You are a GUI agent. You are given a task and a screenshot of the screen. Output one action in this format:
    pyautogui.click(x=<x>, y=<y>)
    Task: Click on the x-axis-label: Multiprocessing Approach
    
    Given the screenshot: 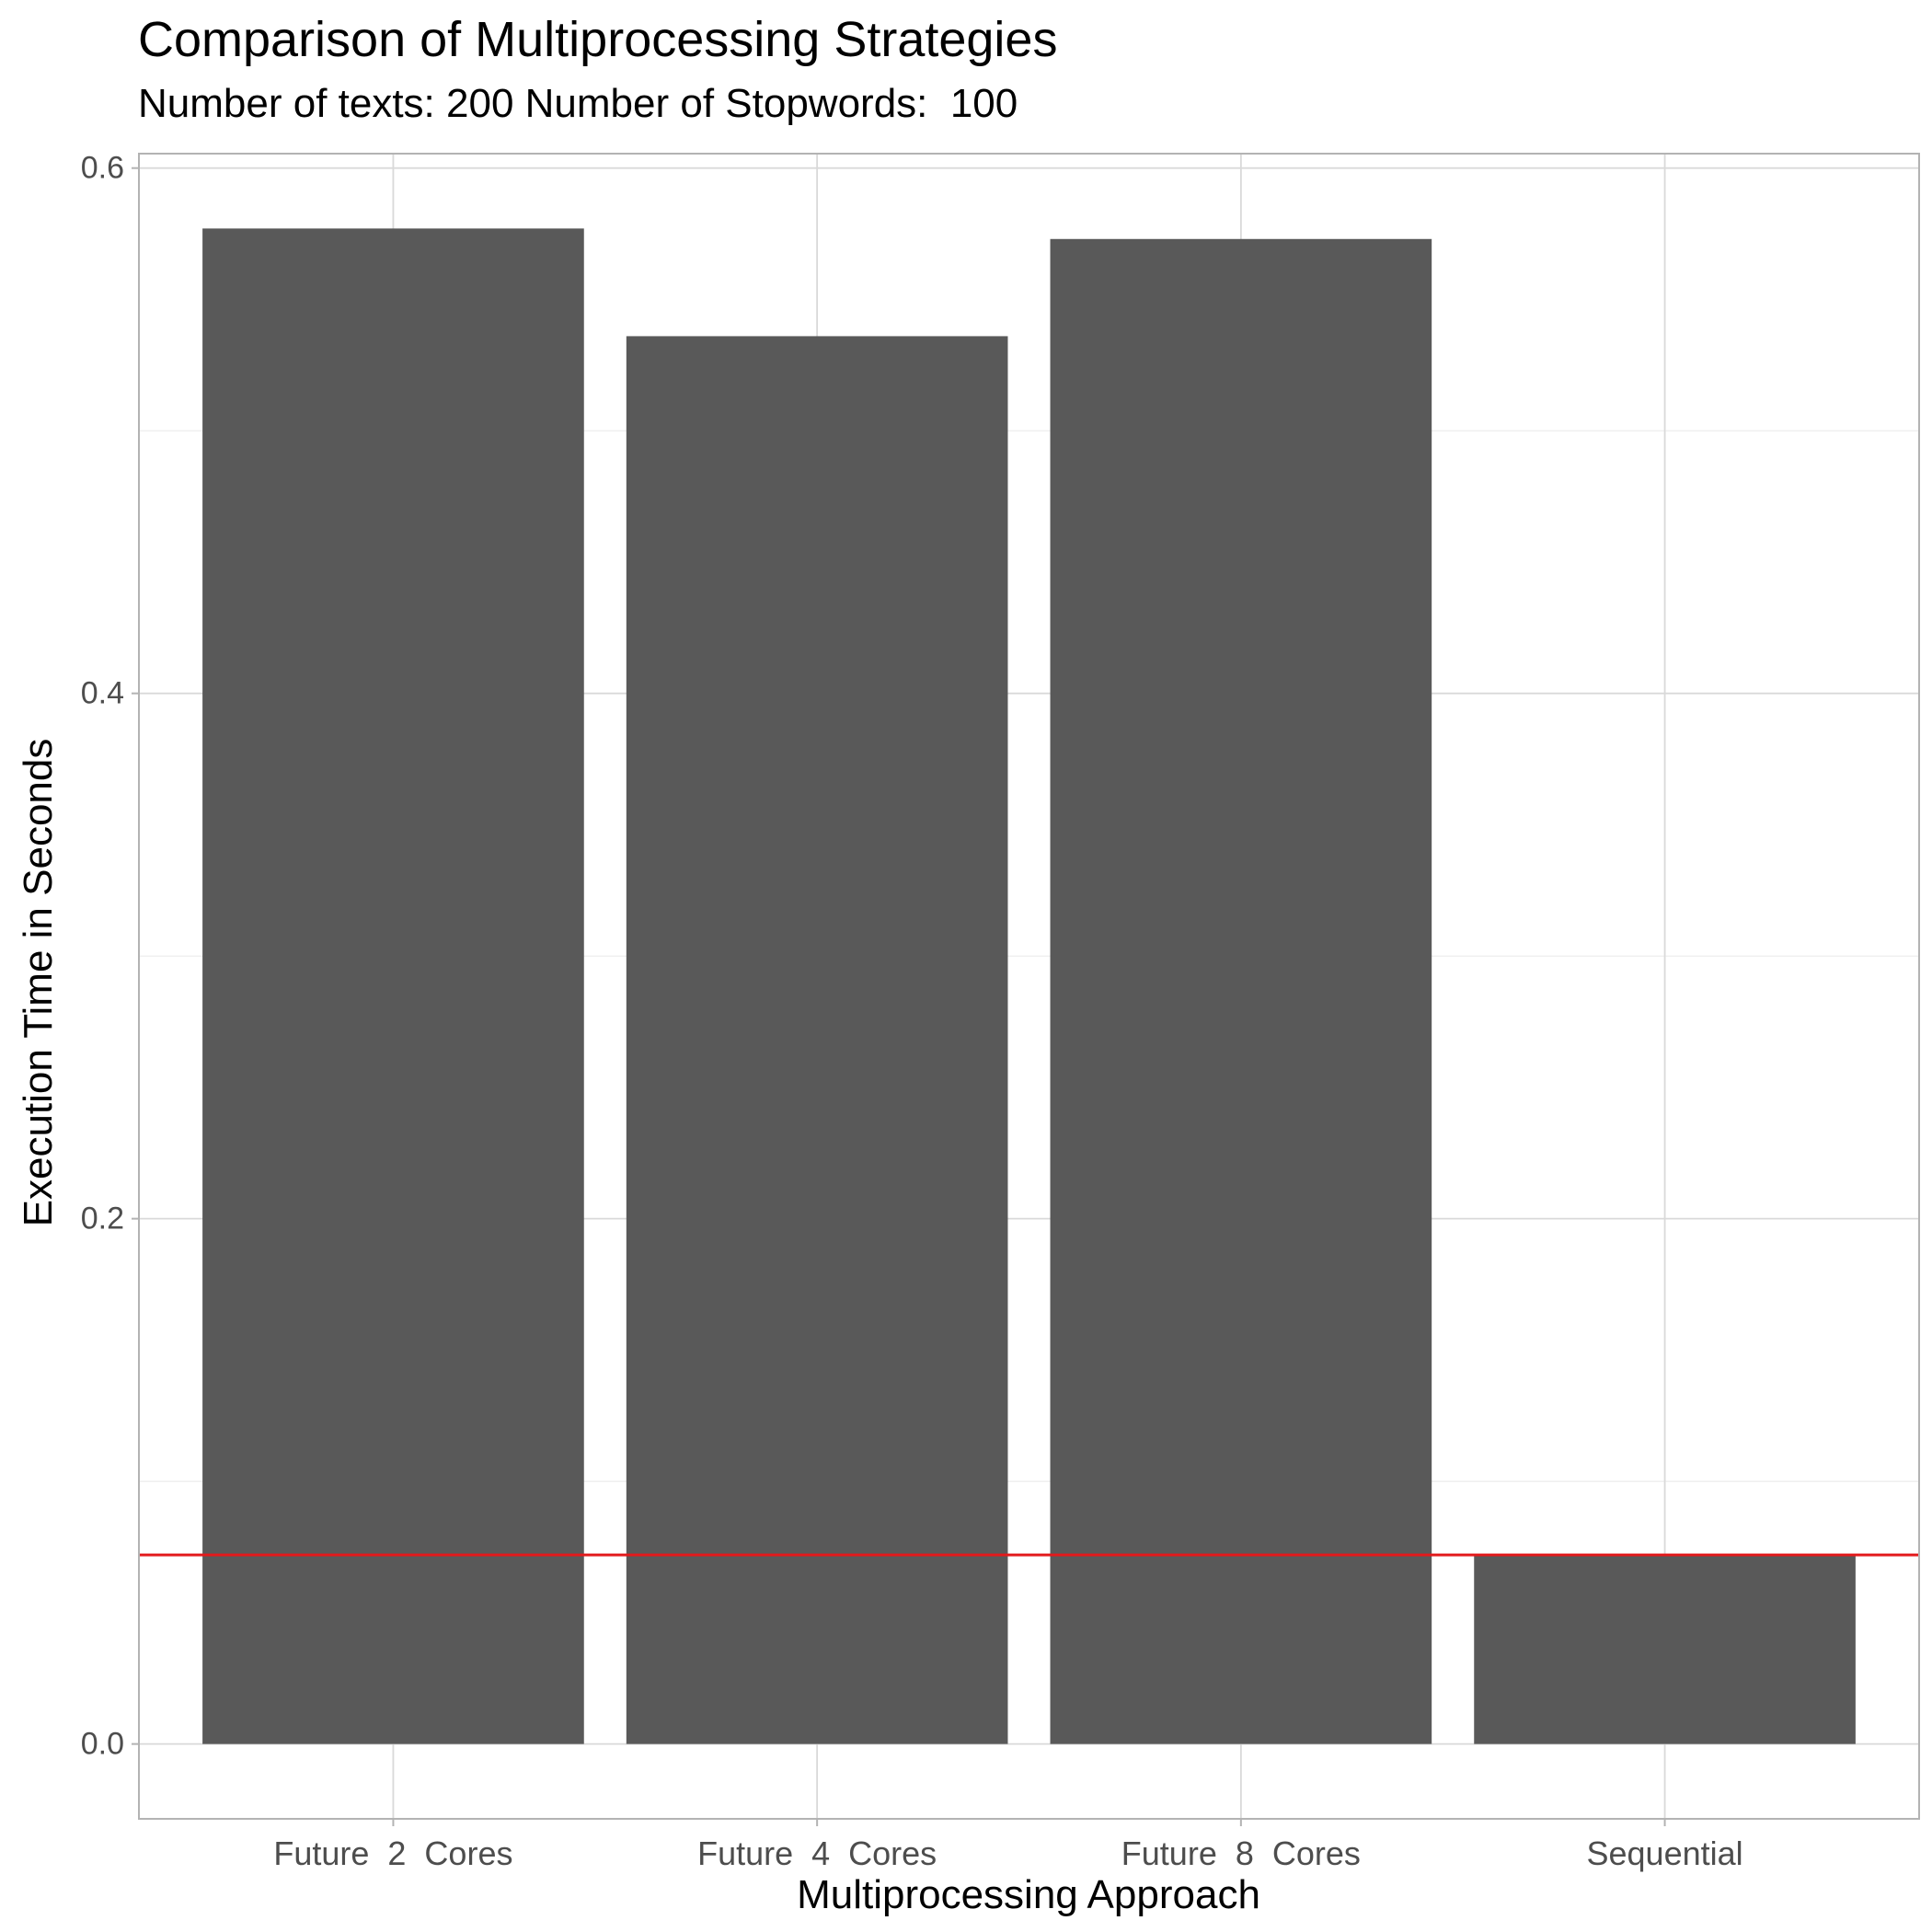 What is the action you would take?
    pyautogui.click(x=1028, y=1894)
    